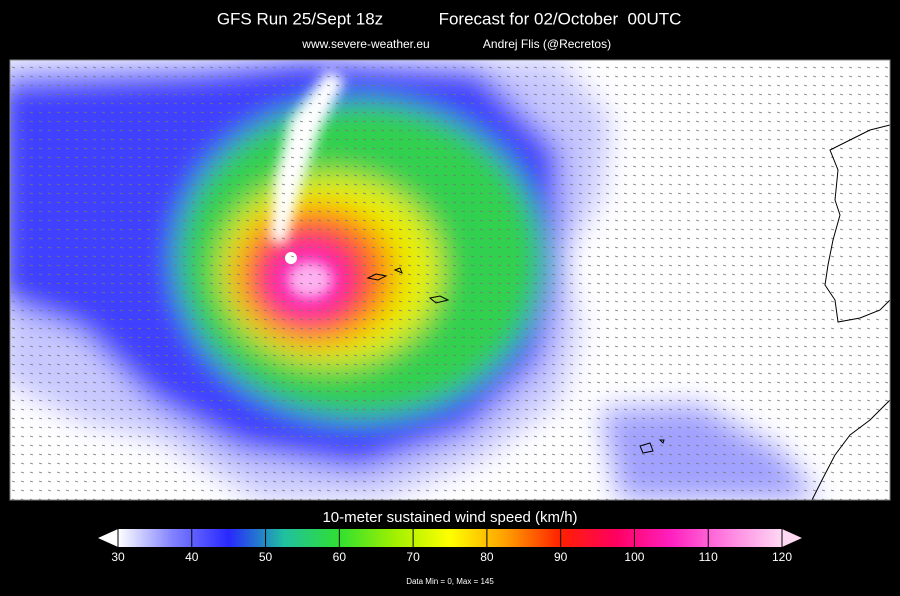  I want to click on website: www.severe-weather.eu, so click(365, 44).